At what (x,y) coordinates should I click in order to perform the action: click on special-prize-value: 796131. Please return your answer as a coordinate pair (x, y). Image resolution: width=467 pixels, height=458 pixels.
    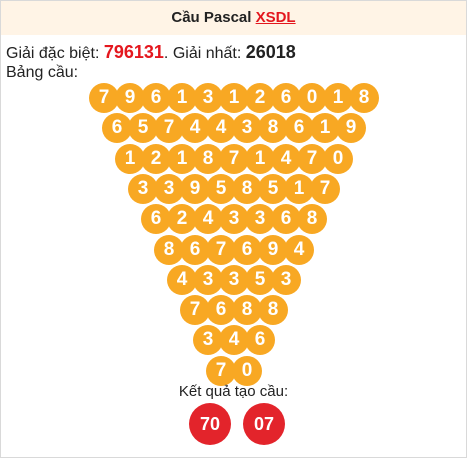
    Looking at the image, I should click on (133, 52).